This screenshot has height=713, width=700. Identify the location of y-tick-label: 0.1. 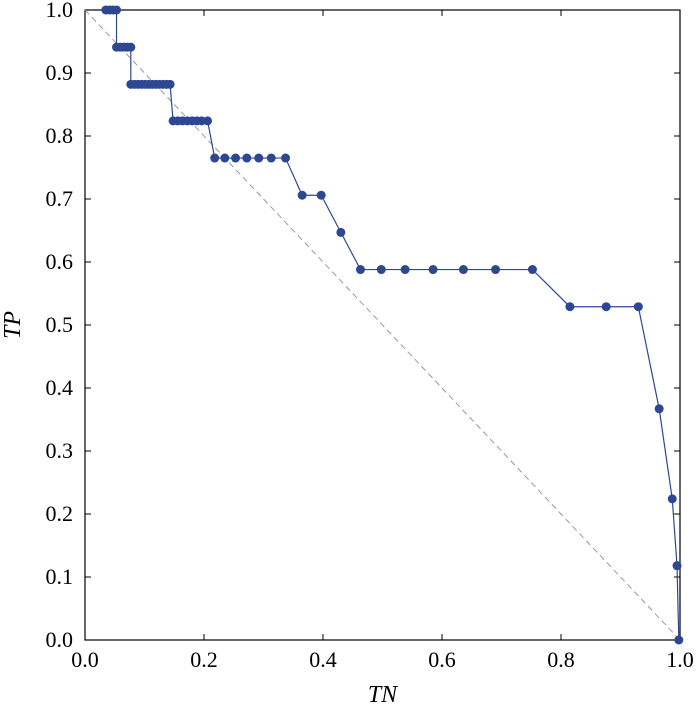
(60, 576).